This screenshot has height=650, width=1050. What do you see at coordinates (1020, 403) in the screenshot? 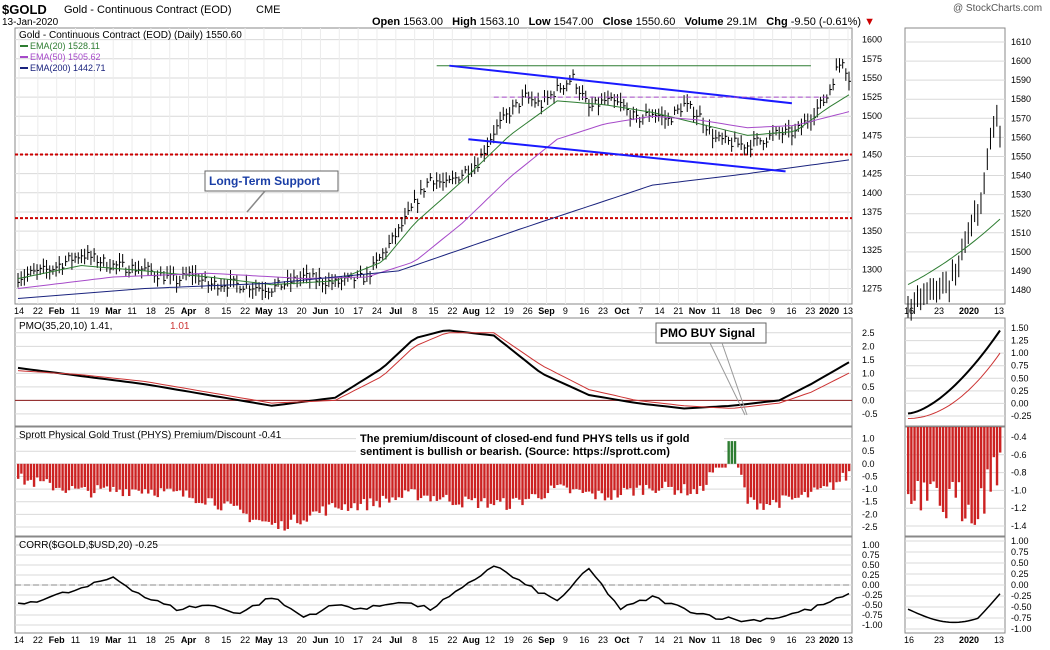
I see `y-tick-label-right-pmo: 0.00` at bounding box center [1020, 403].